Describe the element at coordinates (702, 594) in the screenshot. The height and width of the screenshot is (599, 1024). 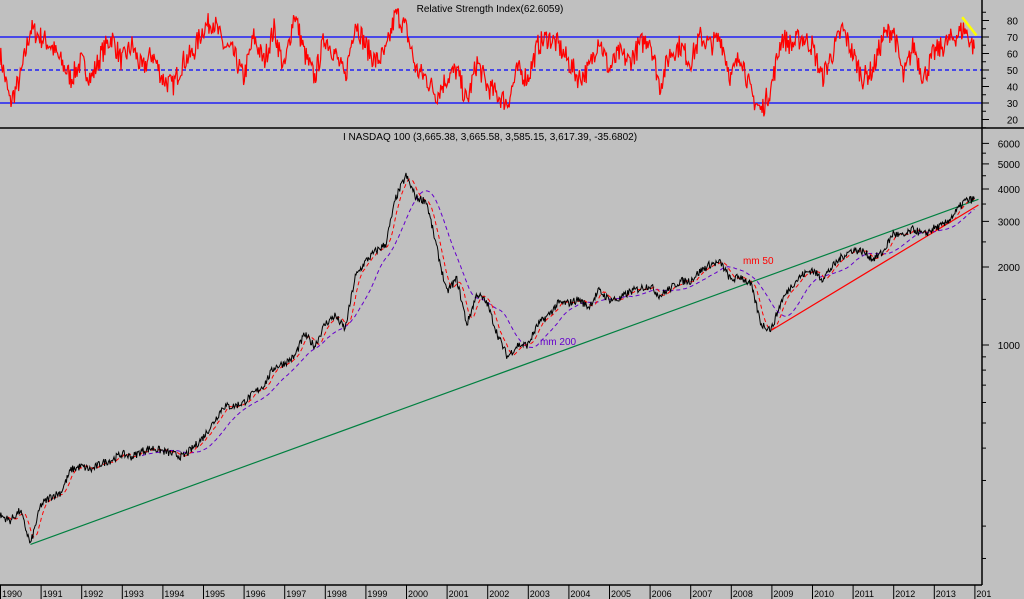
I see `x-tick-label: 2007` at that location.